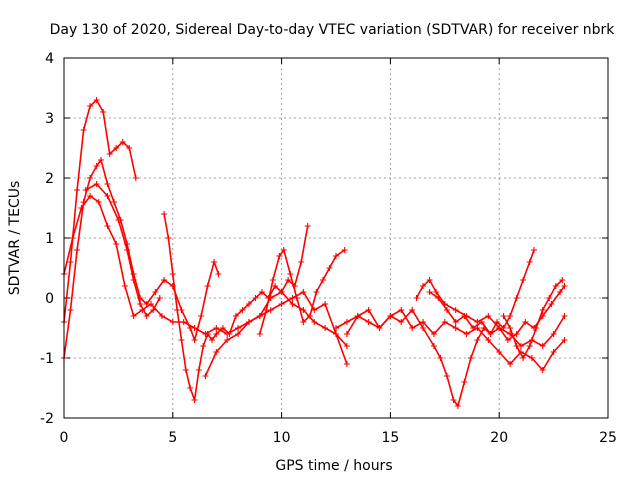 The image size is (640, 480). Describe the element at coordinates (49, 179) in the screenshot. I see `y-tick-label: 2` at that location.